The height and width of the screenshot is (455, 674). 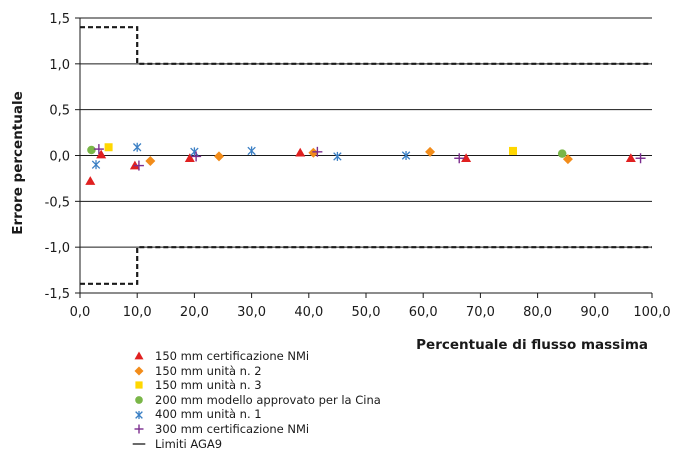 I want to click on legend-label: 400 mm unità n. 1, so click(x=208, y=414).